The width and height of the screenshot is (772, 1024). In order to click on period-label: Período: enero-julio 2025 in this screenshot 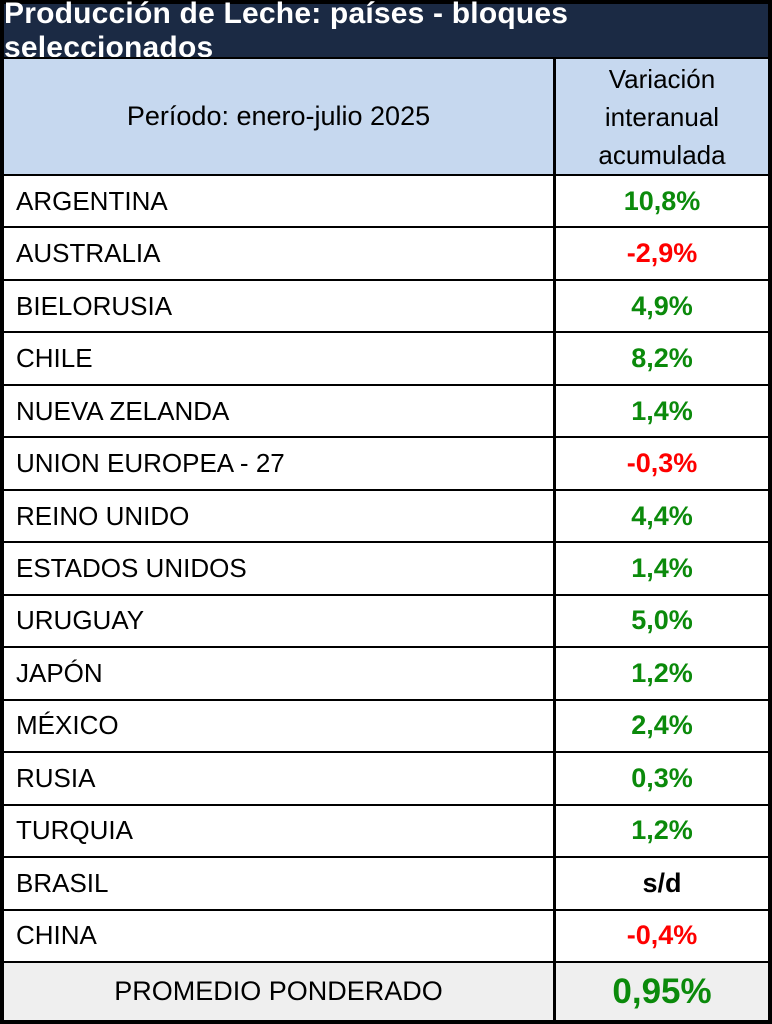, I will do `click(278, 116)`.